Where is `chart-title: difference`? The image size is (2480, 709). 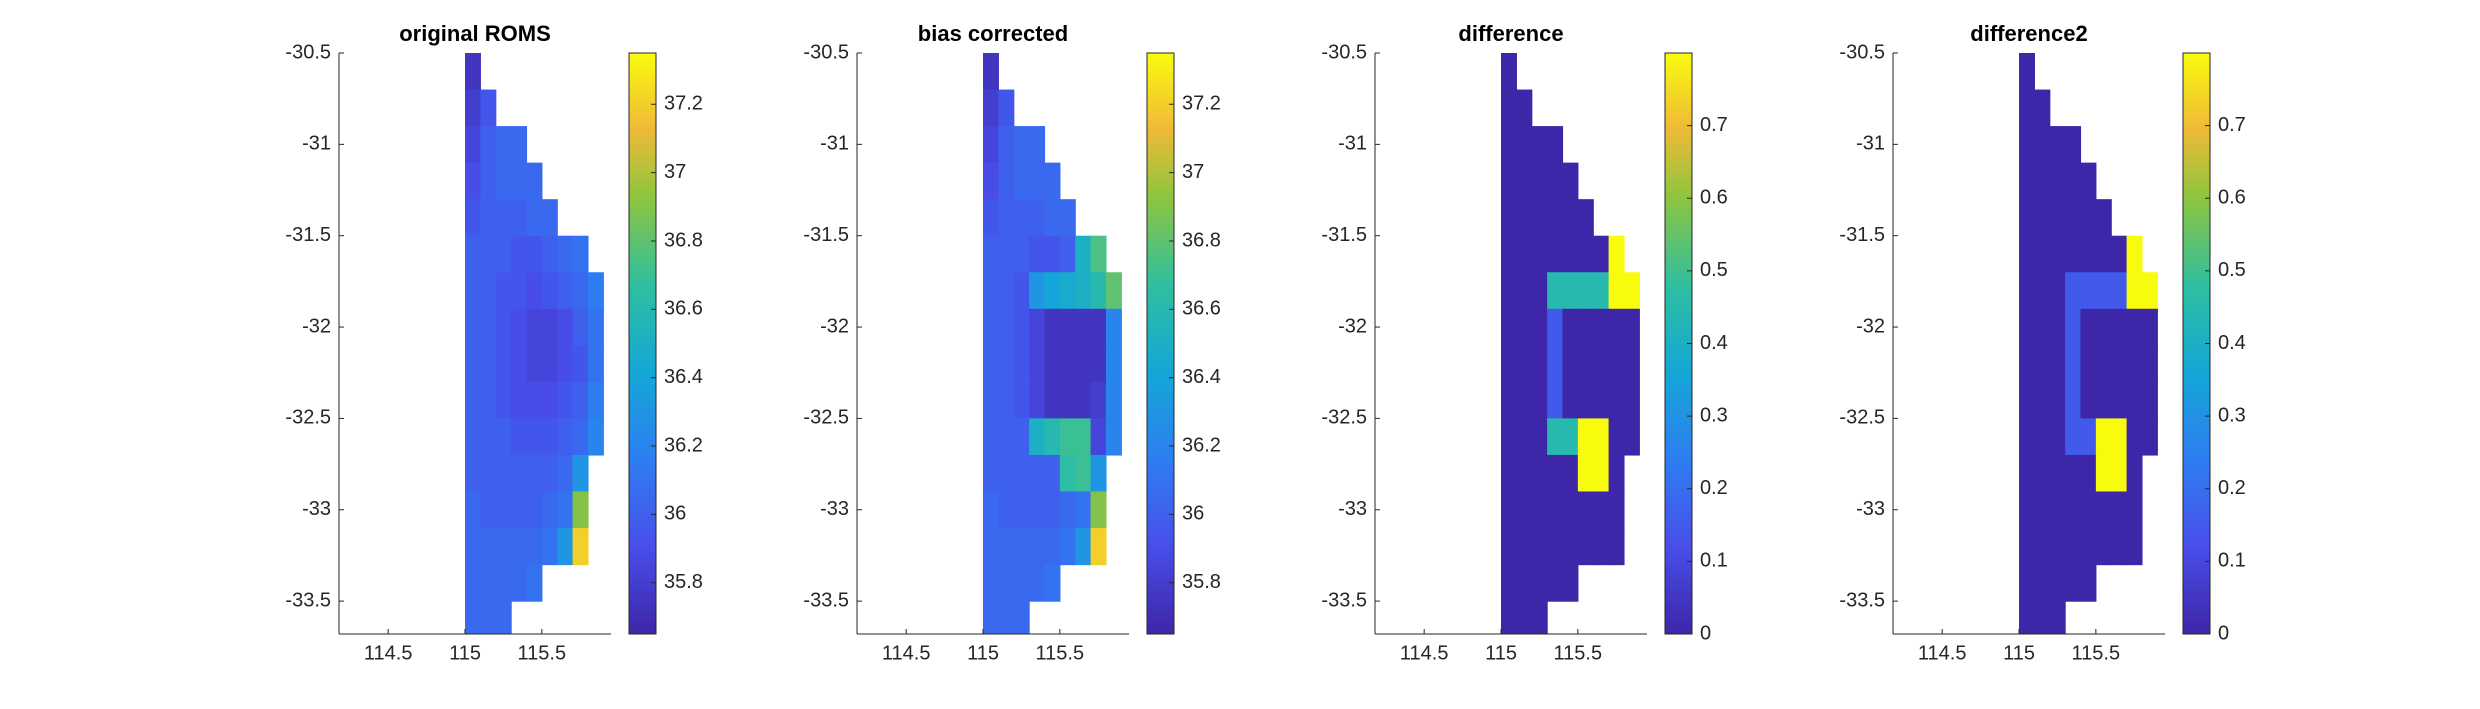
chart-title: difference is located at coordinates (1510, 33).